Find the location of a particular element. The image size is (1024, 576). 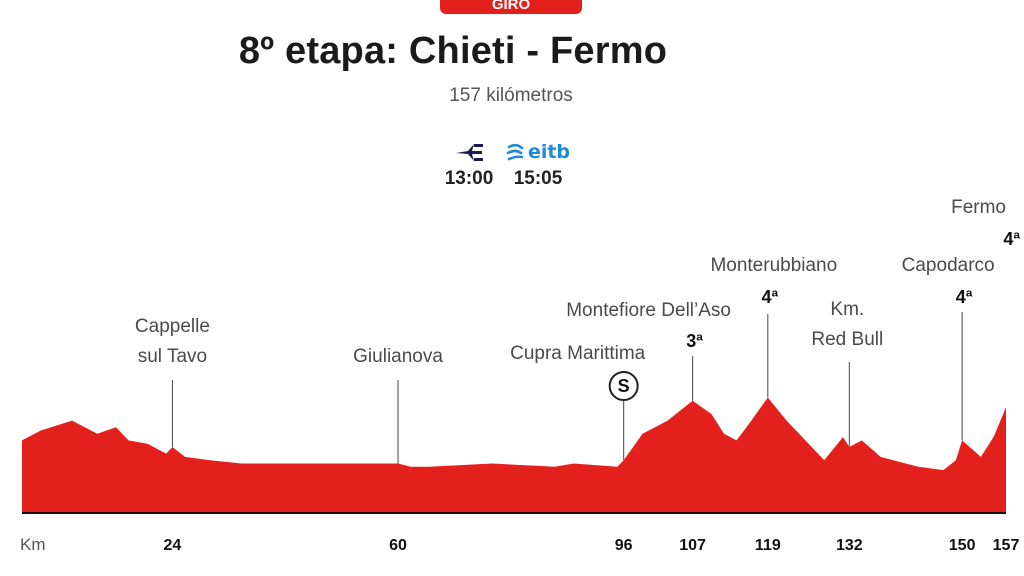

broadcaster-eurosport: 13:00 is located at coordinates (469, 164).